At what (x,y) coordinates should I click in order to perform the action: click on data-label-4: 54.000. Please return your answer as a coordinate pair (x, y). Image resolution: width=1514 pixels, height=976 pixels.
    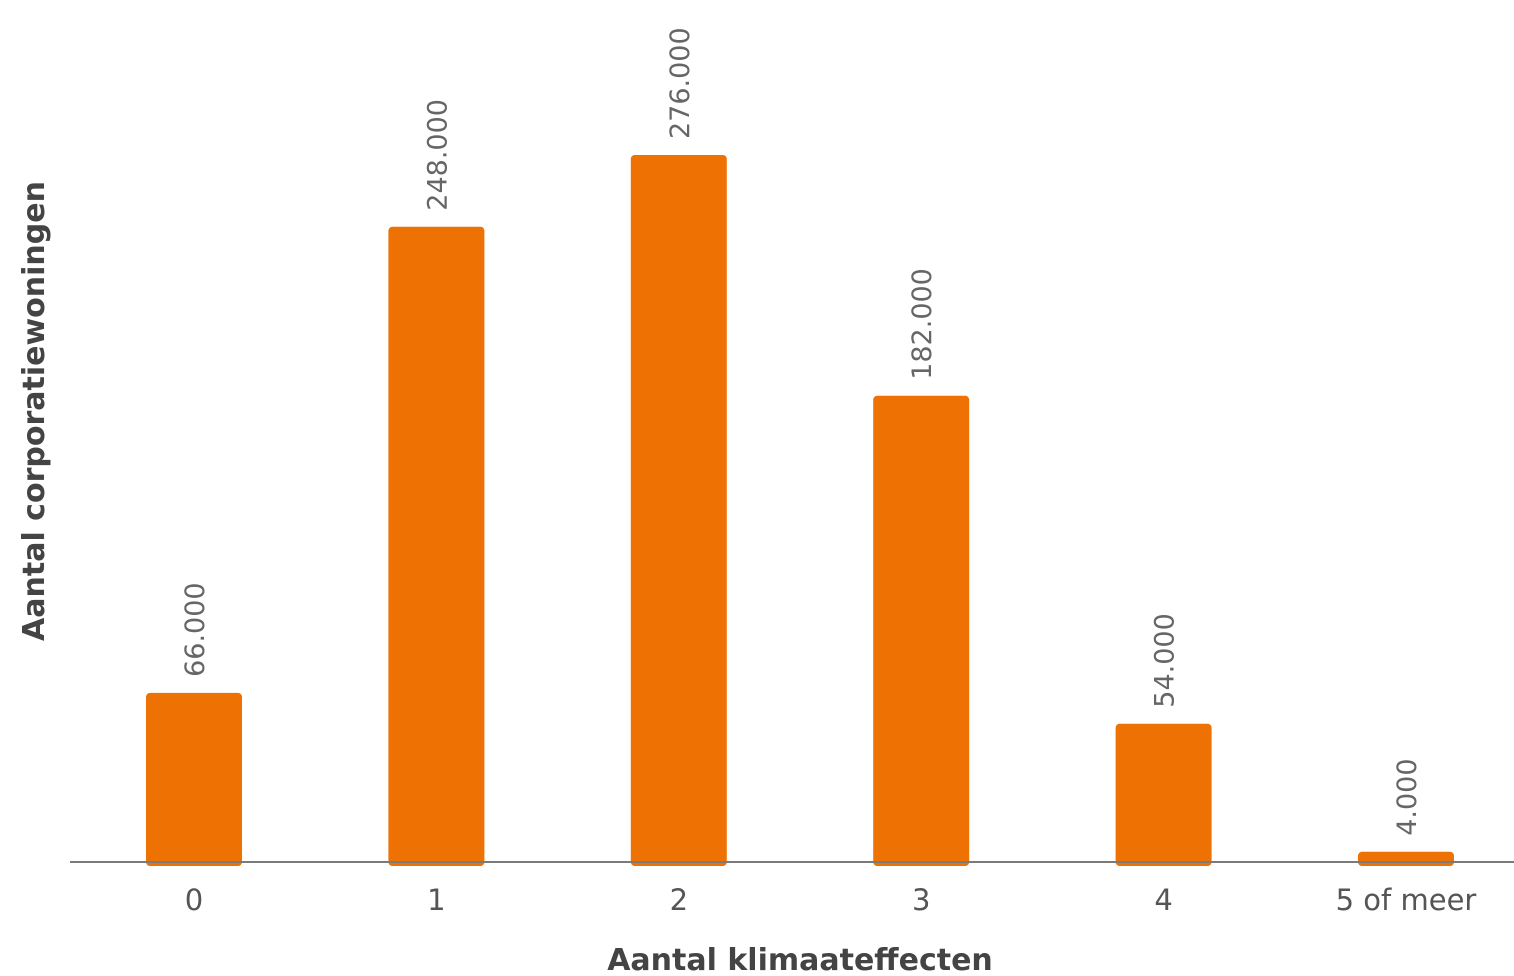
    Looking at the image, I should click on (1165, 660).